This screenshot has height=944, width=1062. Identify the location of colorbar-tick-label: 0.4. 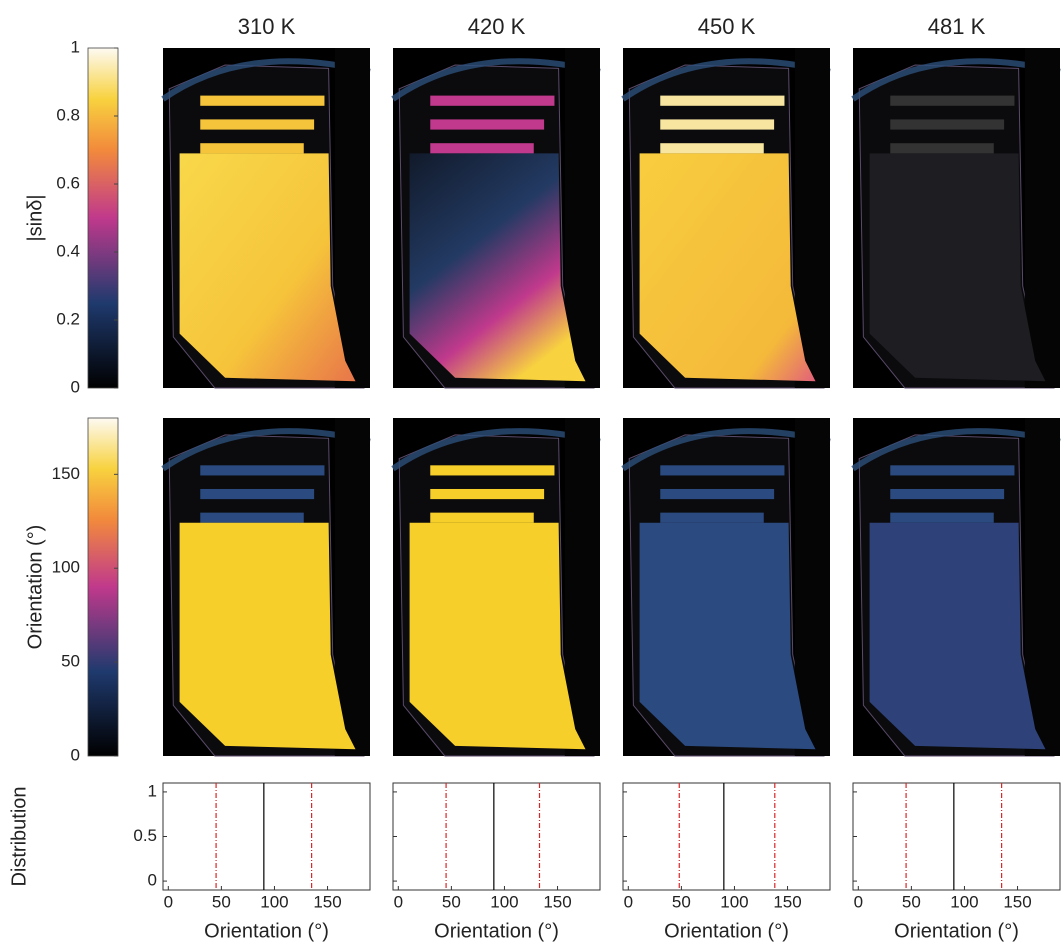
(68, 250).